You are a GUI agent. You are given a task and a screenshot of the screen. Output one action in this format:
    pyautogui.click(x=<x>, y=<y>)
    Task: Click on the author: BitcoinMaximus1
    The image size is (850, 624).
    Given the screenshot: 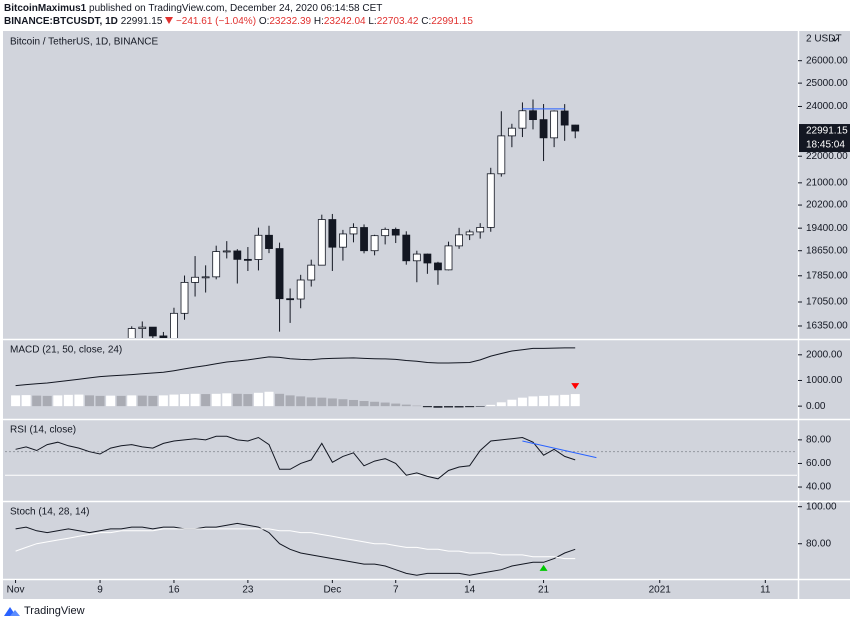 What is the action you would take?
    pyautogui.click(x=45, y=8)
    